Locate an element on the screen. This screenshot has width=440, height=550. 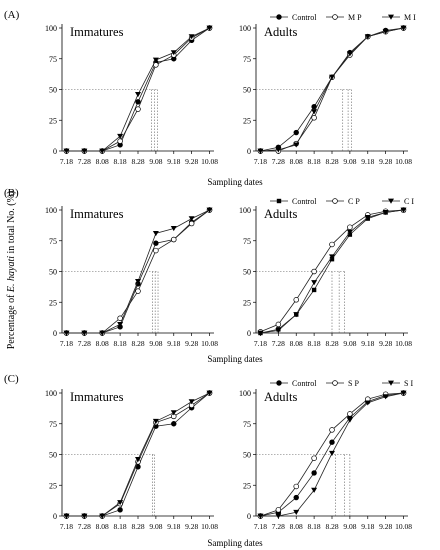
panel-3-y-tick-label: 25 is located at coordinates (53, 302).